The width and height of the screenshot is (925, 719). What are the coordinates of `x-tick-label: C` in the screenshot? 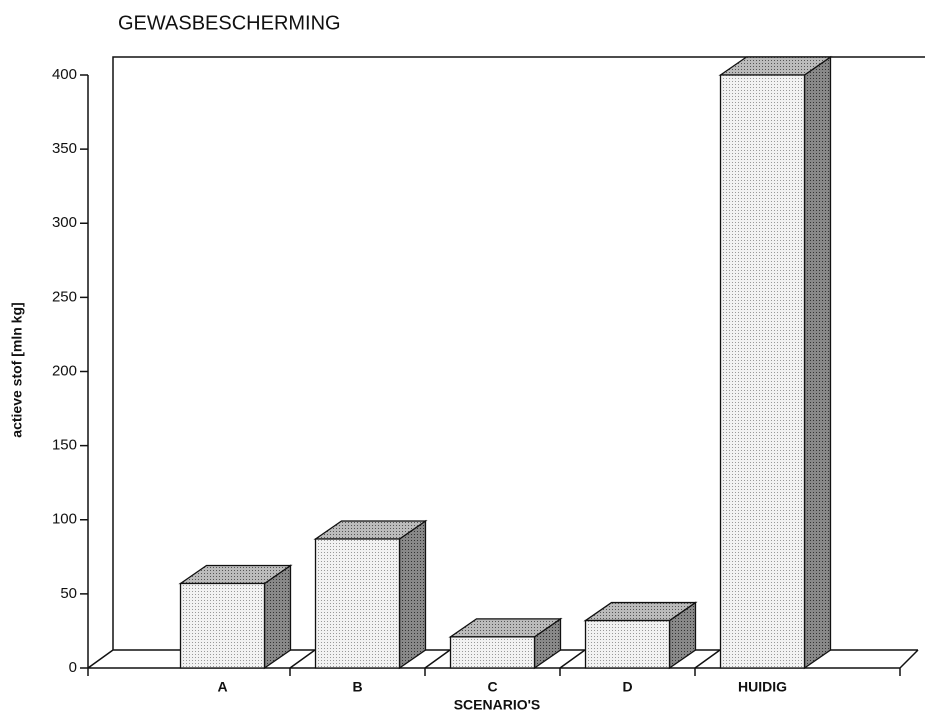 It's located at (492, 687).